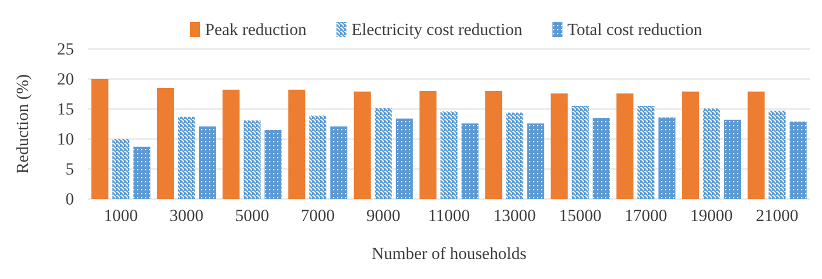 The image size is (822, 279). I want to click on legend-label: Electricity cost reduction, so click(437, 29).